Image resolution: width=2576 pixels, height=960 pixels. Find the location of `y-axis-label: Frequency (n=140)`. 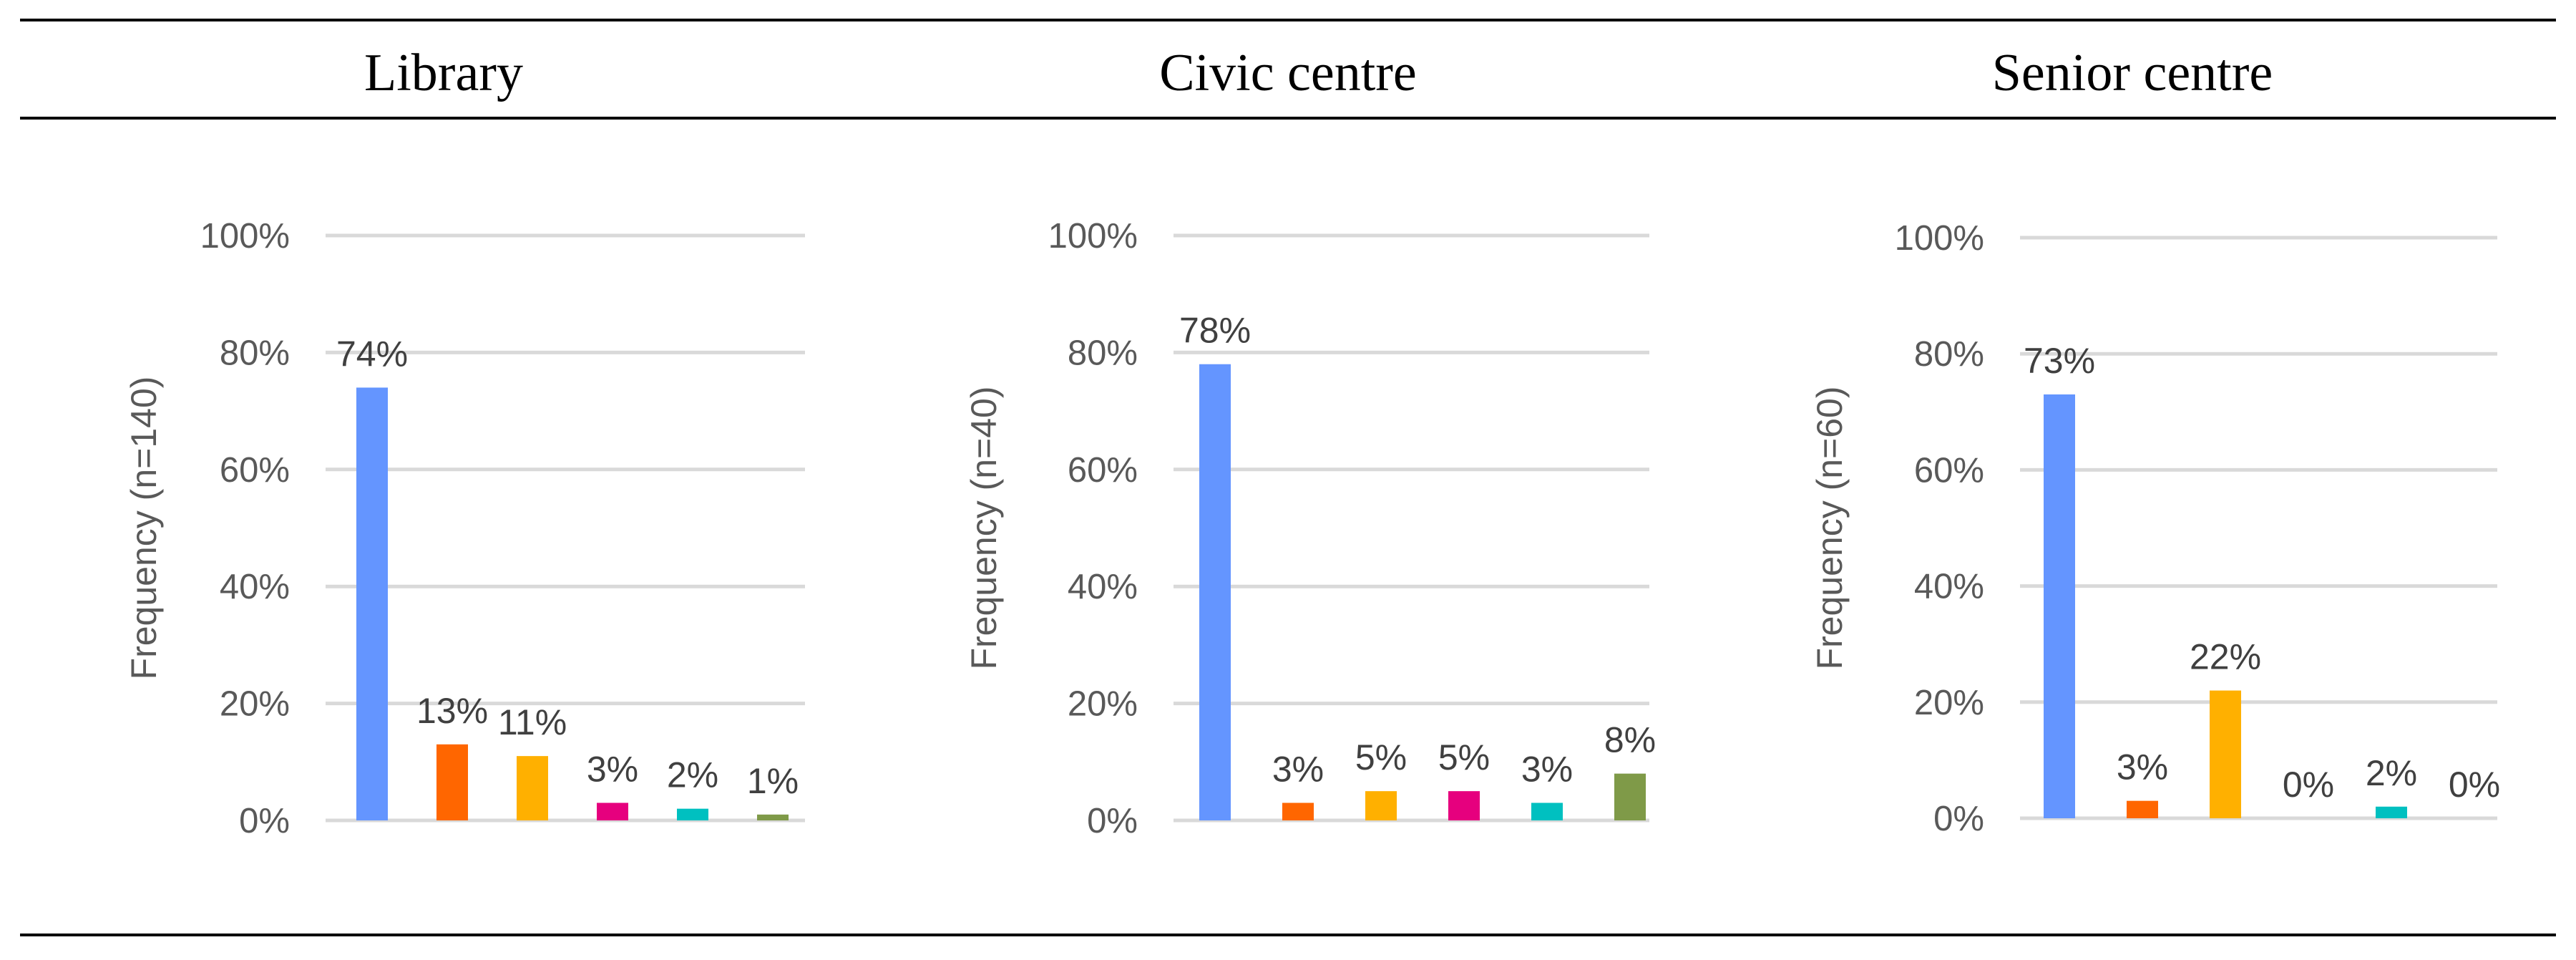

y-axis-label: Frequency (n=140) is located at coordinates (144, 528).